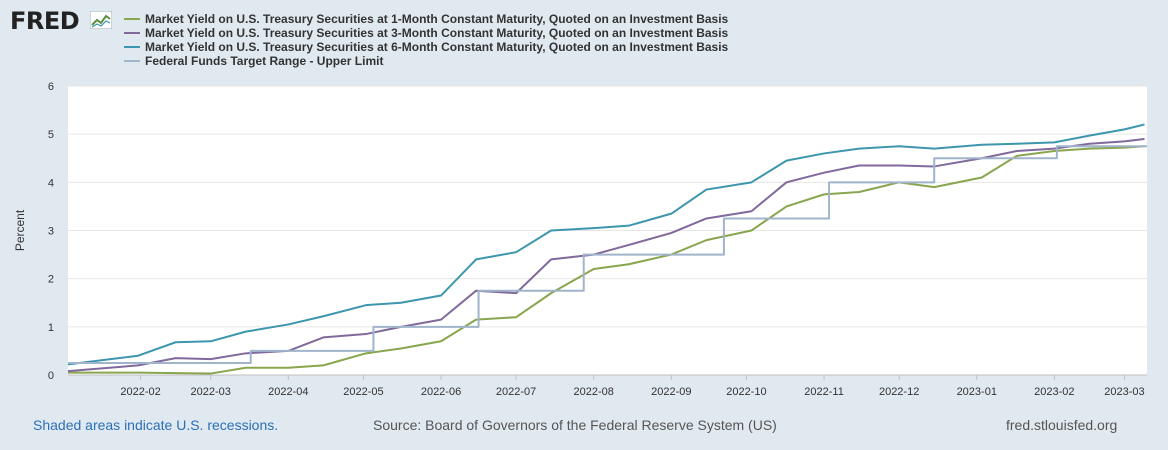 This screenshot has height=450, width=1168. Describe the element at coordinates (51, 376) in the screenshot. I see `y-tick-label: 0` at that location.